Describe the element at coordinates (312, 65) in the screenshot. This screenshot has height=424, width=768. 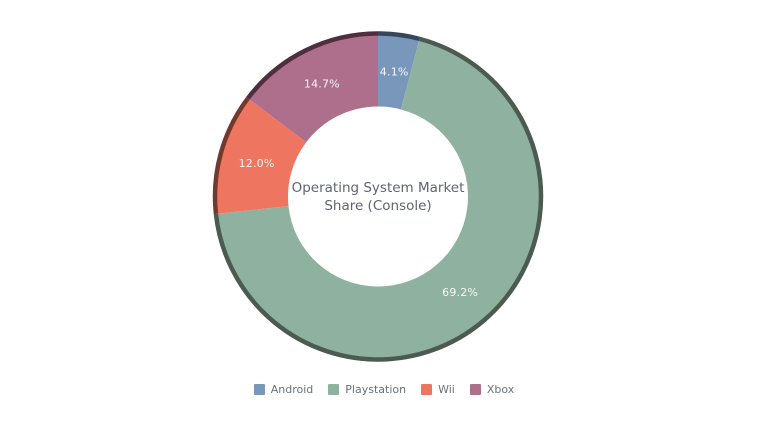
I see `slice-rim-xbox` at that location.